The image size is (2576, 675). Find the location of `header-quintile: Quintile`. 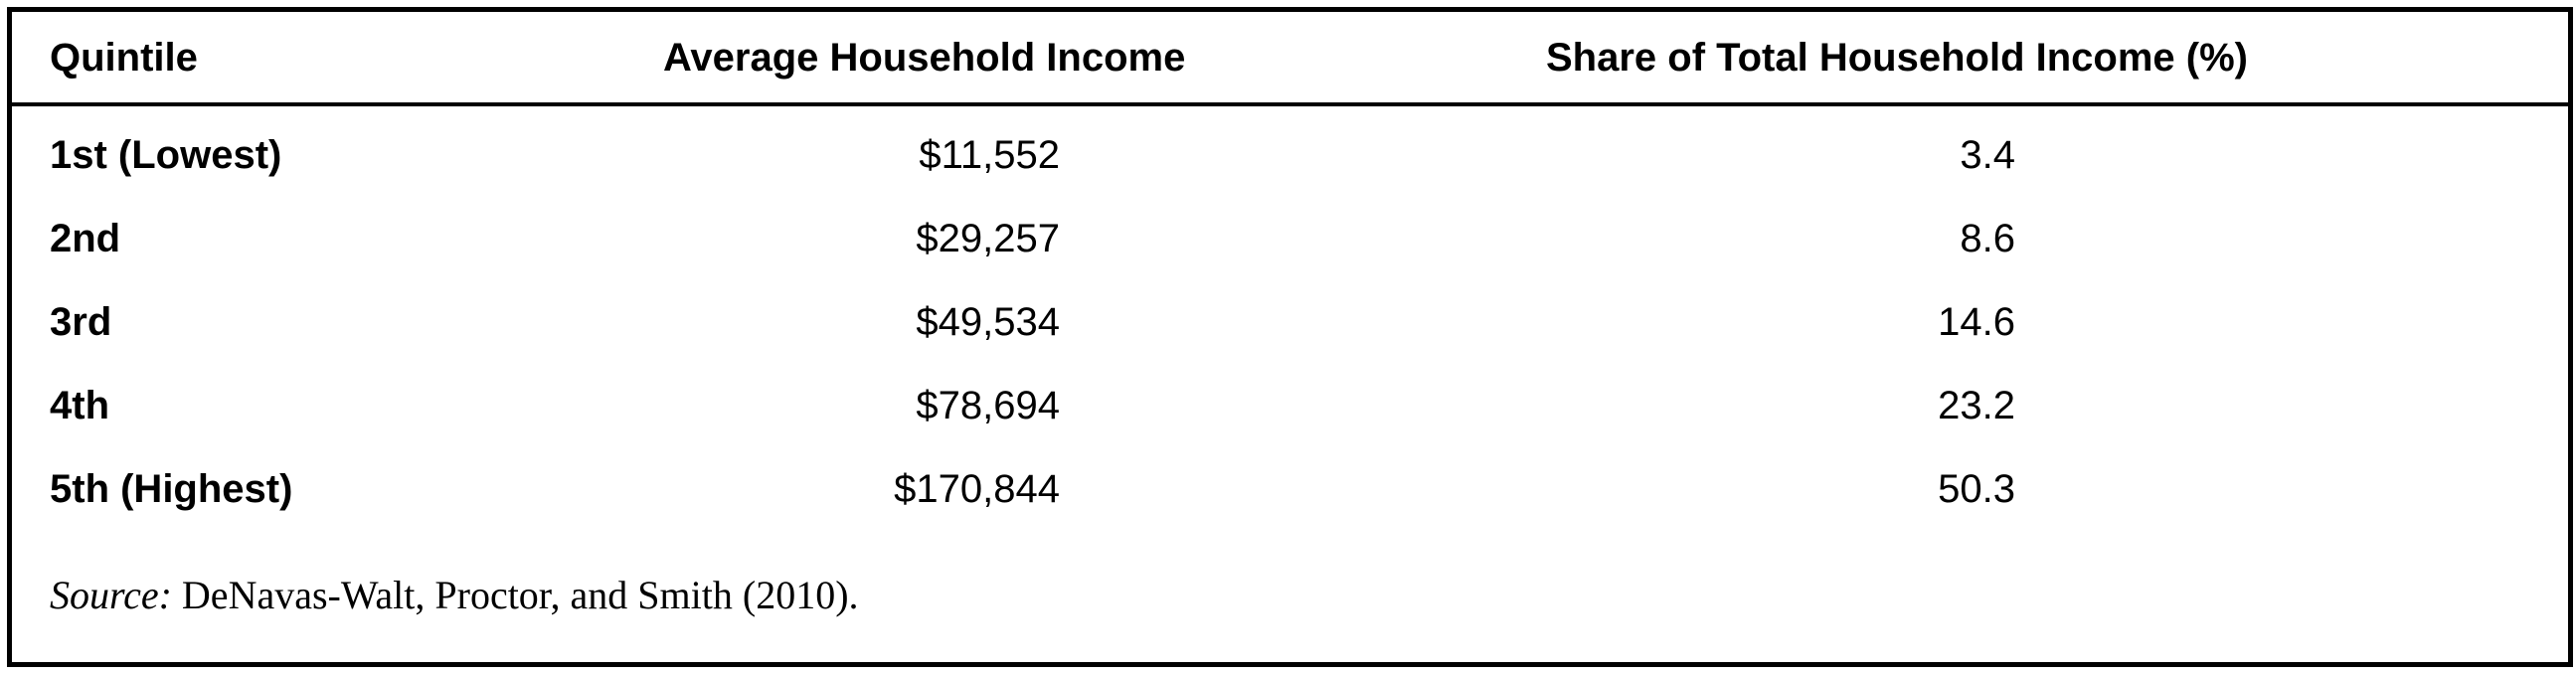

header-quintile: Quintile is located at coordinates (124, 58).